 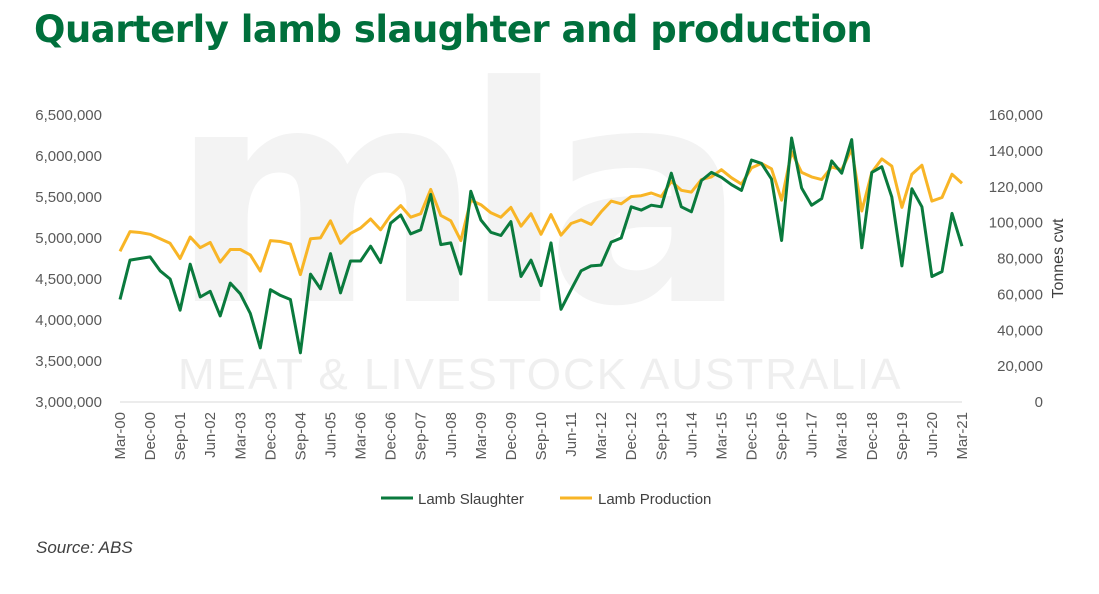 I want to click on x-tick-label: Sep-07, so click(x=421, y=436).